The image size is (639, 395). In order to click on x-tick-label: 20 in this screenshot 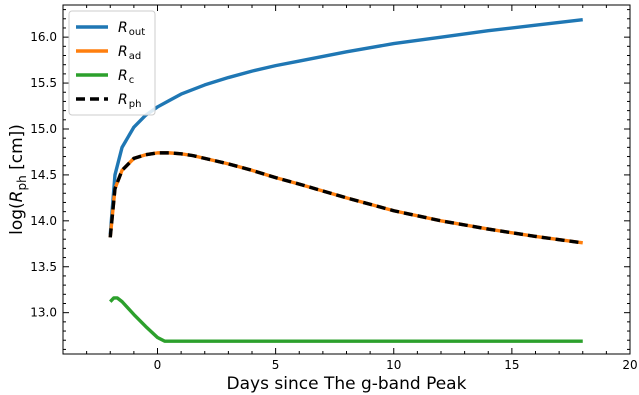, I will do `click(629, 365)`.